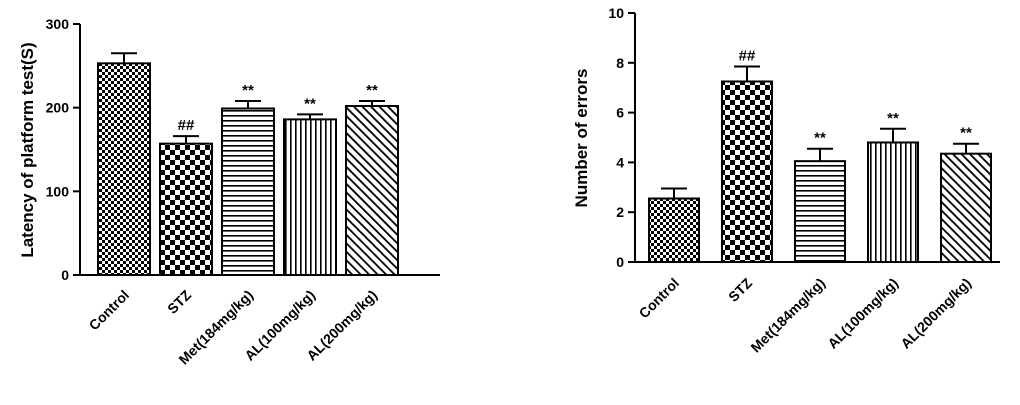 The image size is (1020, 405). I want to click on y-tick-label: 2, so click(620, 212).